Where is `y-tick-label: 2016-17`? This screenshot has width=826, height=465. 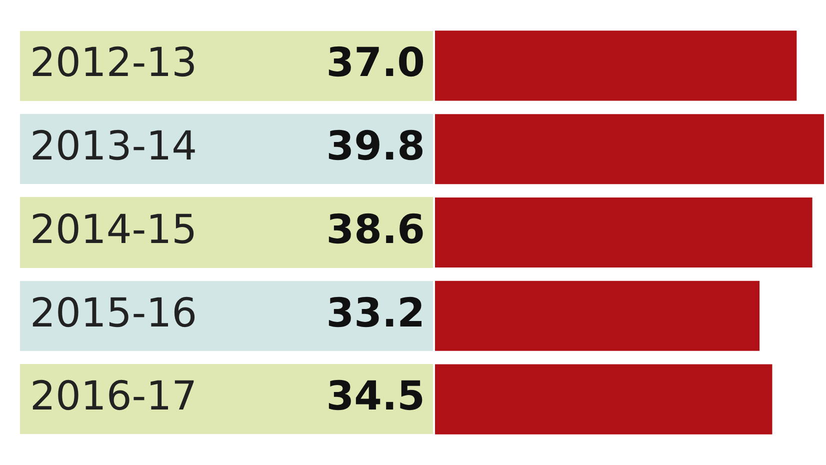 y-tick-label: 2016-17 is located at coordinates (114, 397).